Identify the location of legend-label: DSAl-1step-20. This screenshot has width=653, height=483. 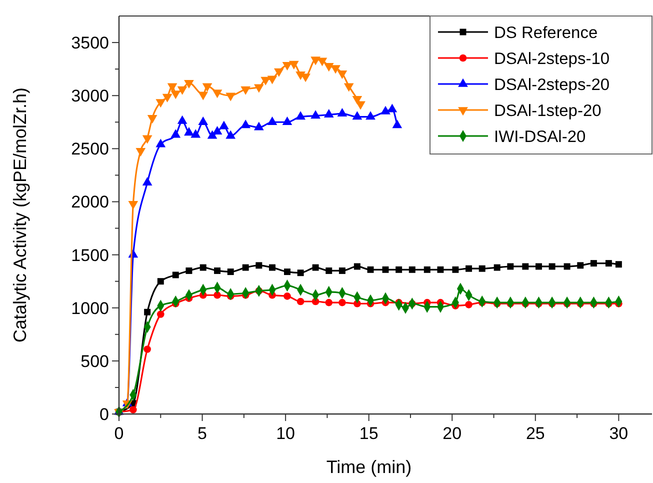
(548, 111).